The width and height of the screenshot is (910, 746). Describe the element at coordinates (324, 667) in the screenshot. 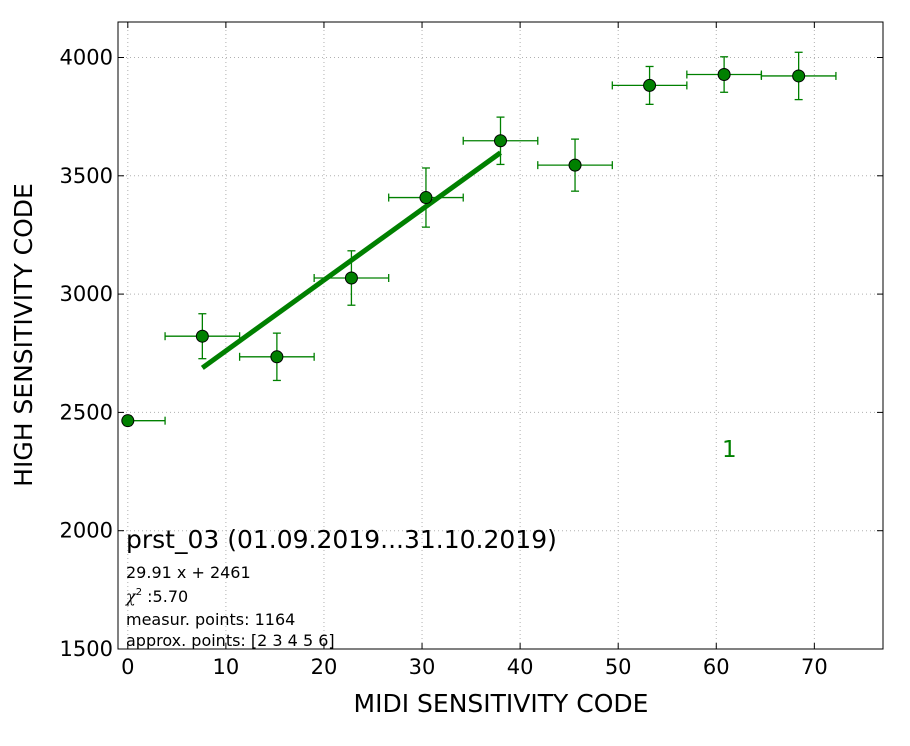

I see `x-tick-label: 20` at that location.